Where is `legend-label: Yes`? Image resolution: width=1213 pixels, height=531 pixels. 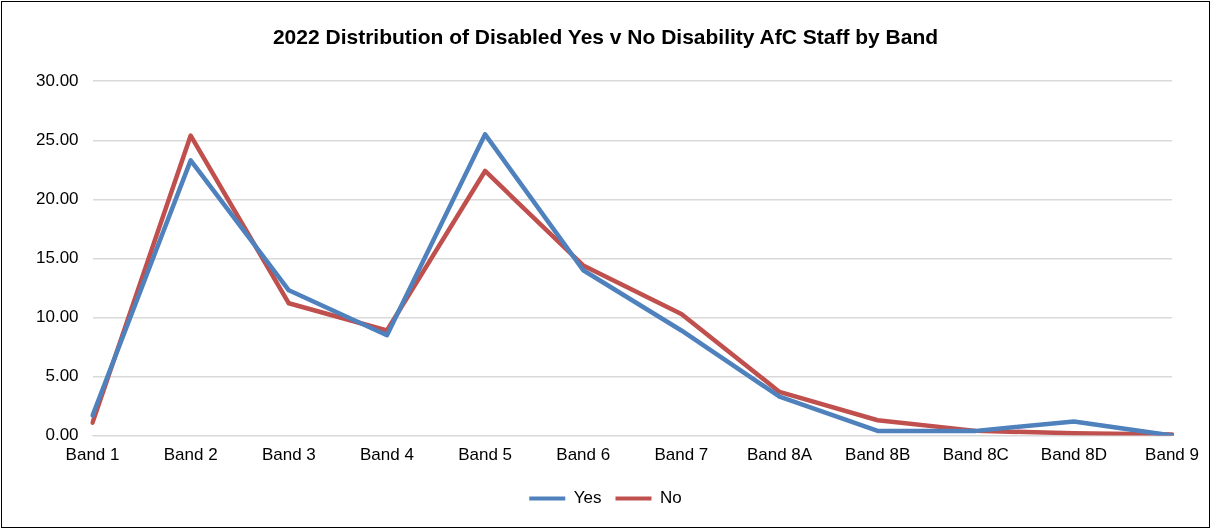 legend-label: Yes is located at coordinates (587, 498).